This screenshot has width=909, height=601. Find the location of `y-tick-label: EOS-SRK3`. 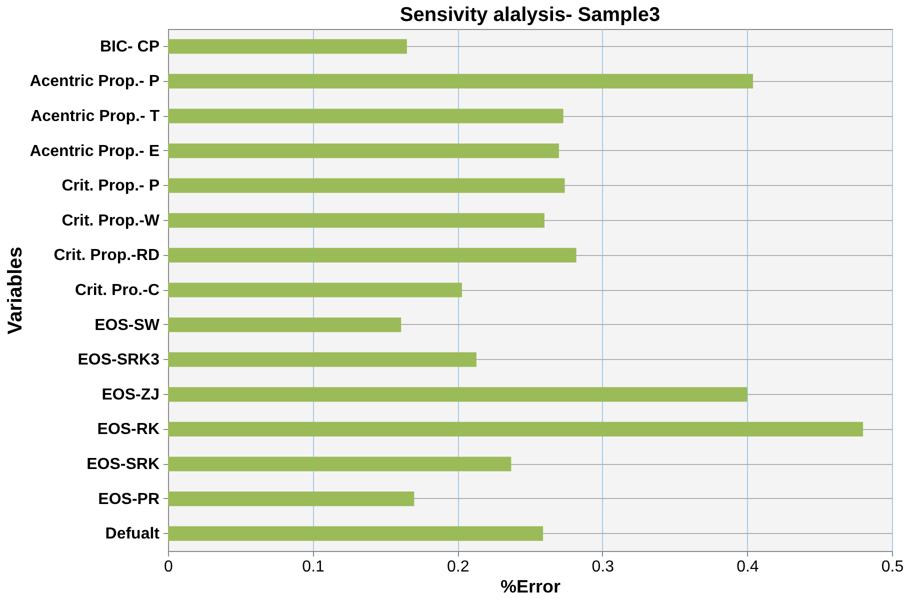

y-tick-label: EOS-SRK3 is located at coordinates (119, 360).